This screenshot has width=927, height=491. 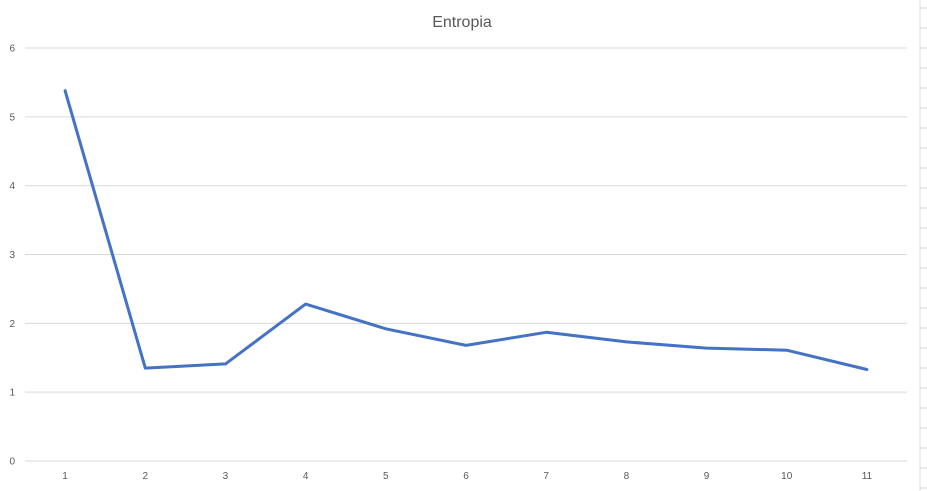 What do you see at coordinates (12, 117) in the screenshot?
I see `y-tick-label: 5` at bounding box center [12, 117].